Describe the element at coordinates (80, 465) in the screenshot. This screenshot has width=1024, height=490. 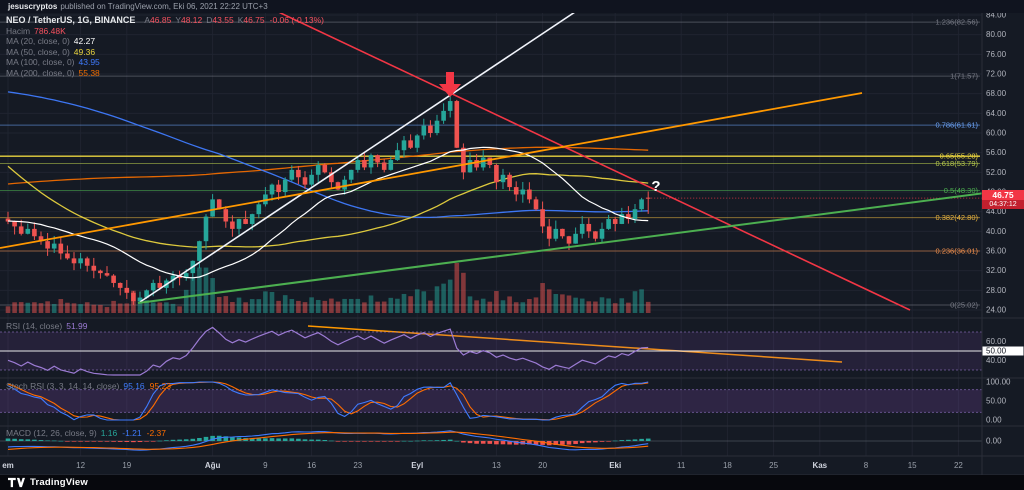
I see `time-tick-label: 12` at that location.